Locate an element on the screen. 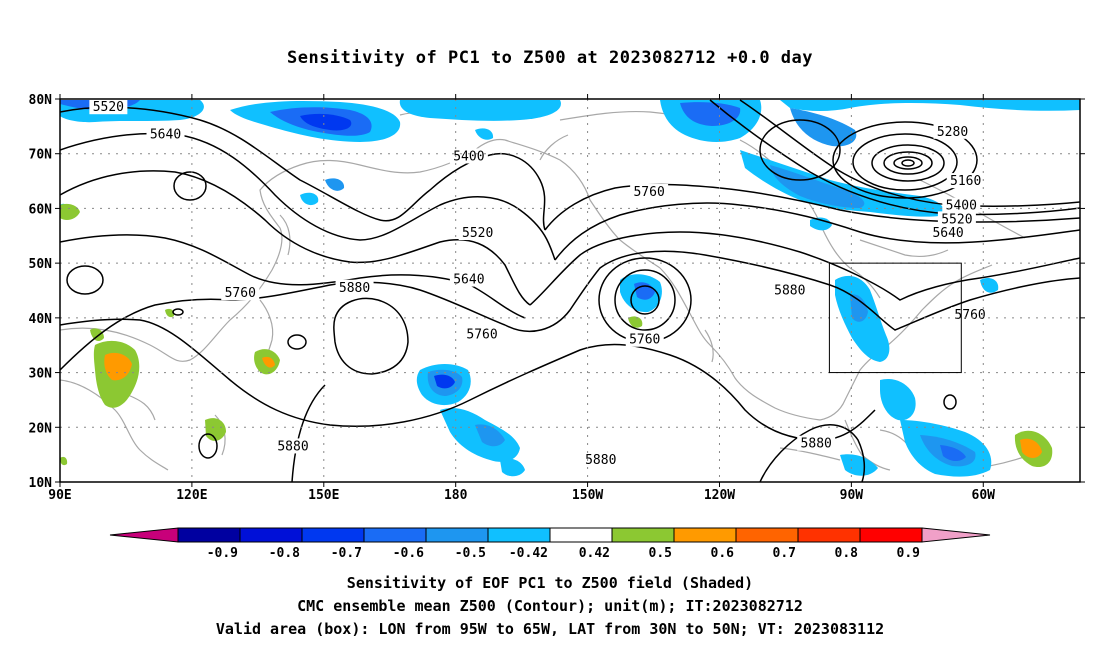 Image resolution: width=1100 pixels, height=650 pixels. lat-label: 10N is located at coordinates (41, 483).